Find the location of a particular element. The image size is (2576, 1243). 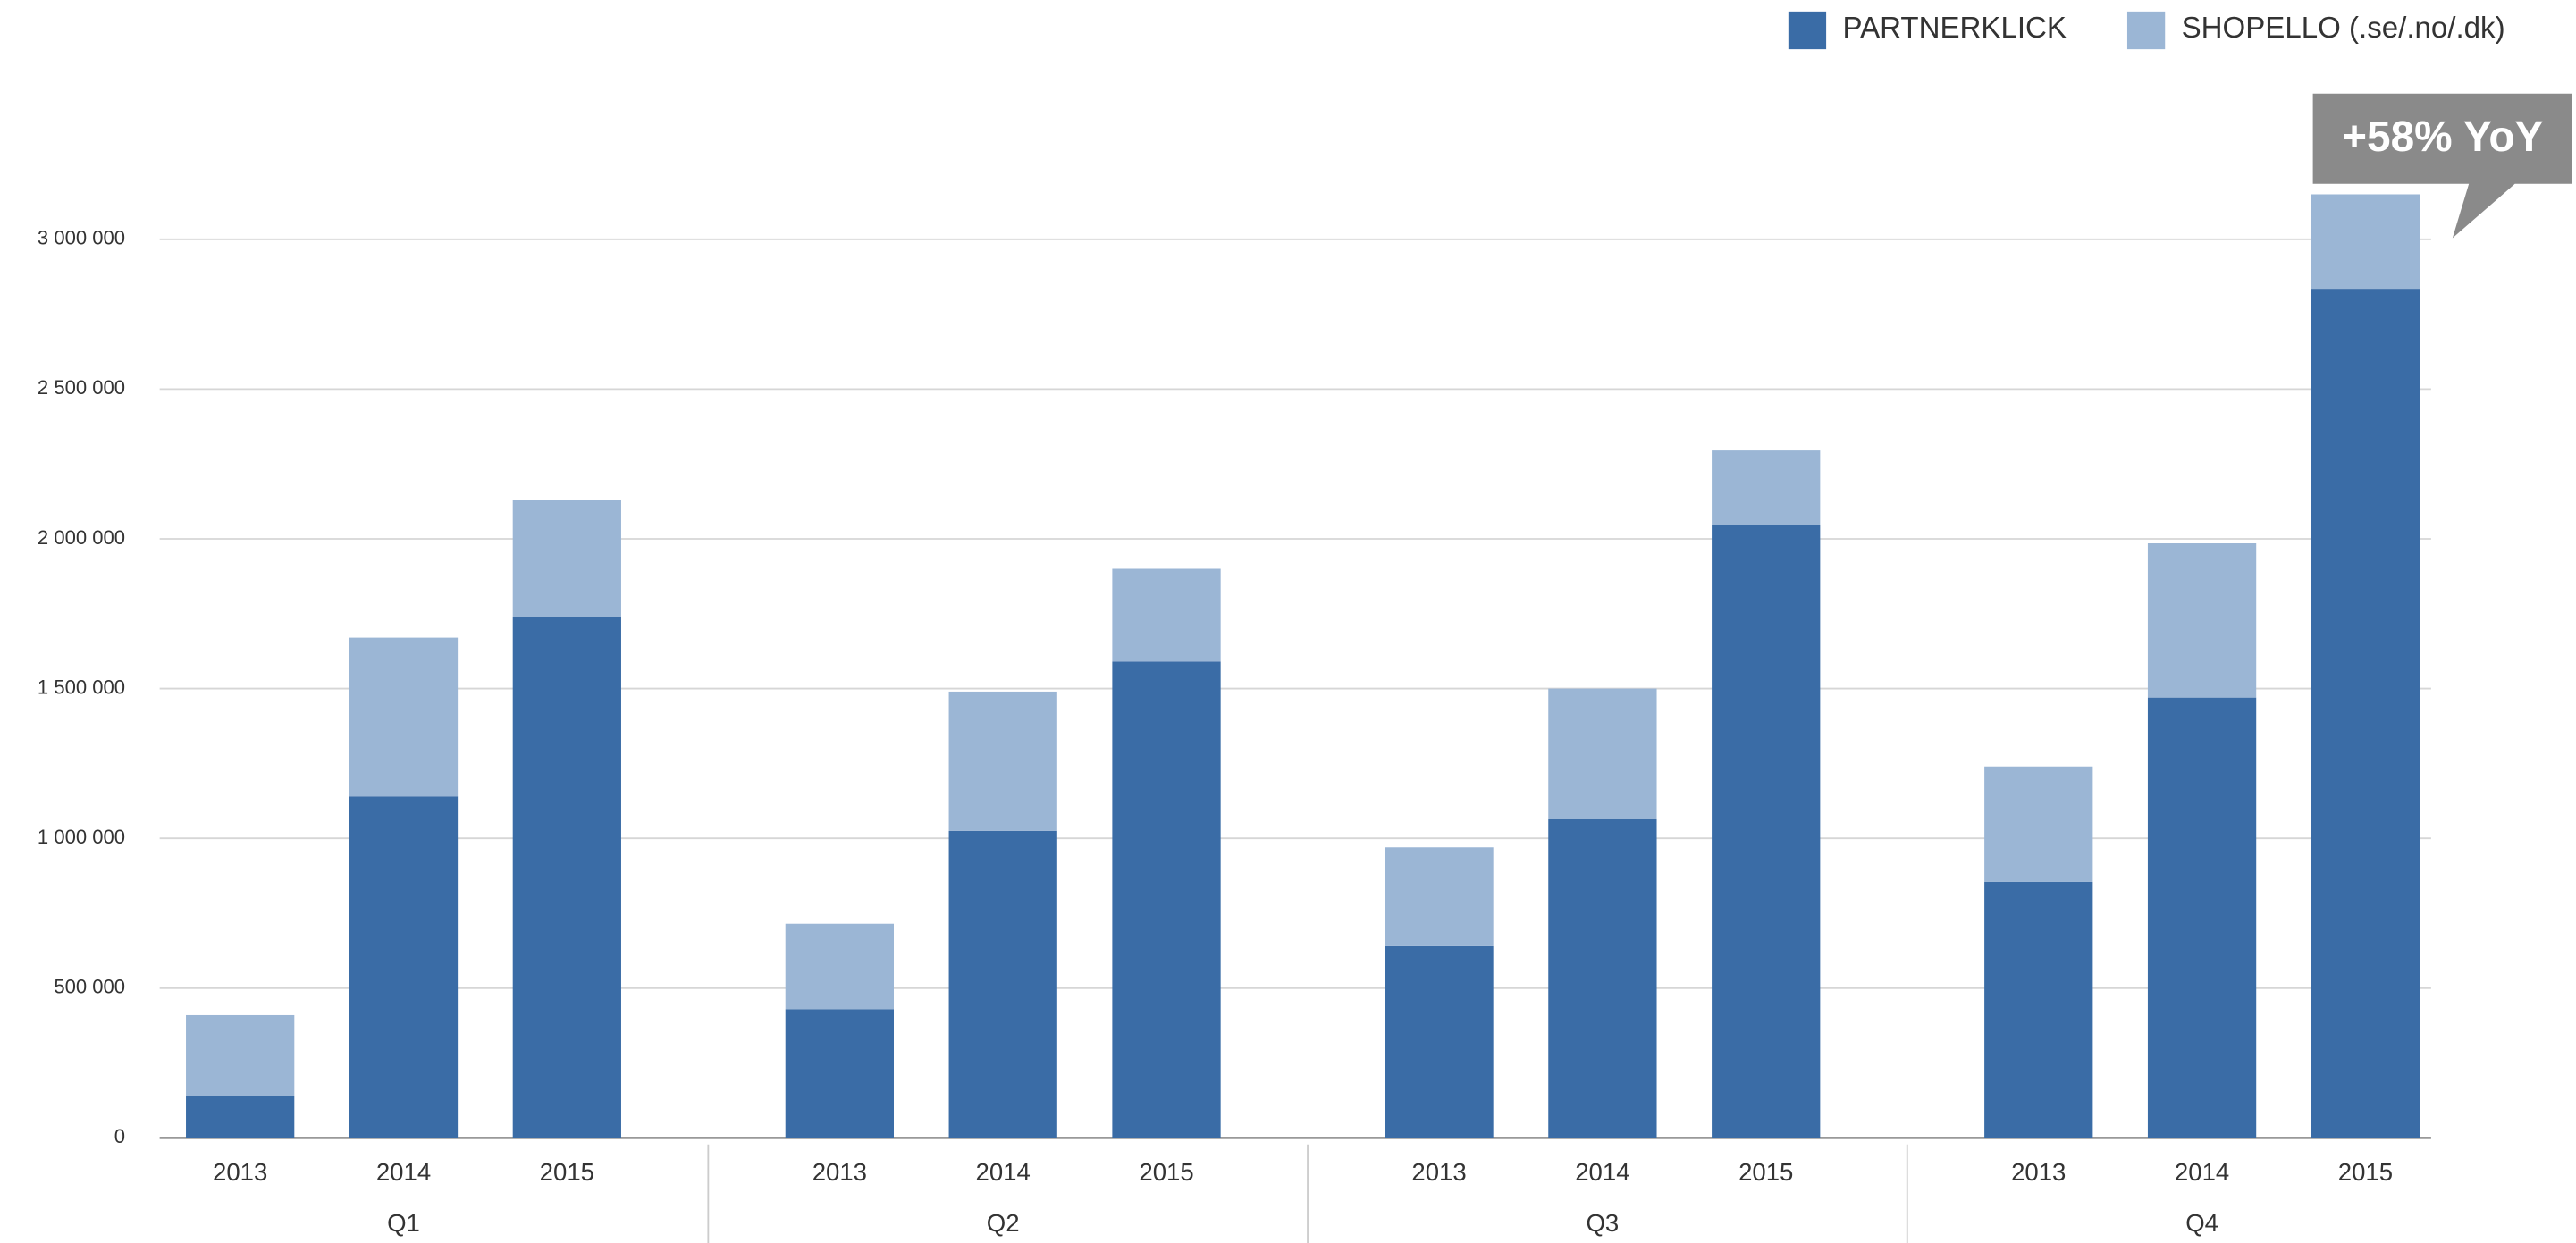

group-label: Q1 is located at coordinates (404, 1223).